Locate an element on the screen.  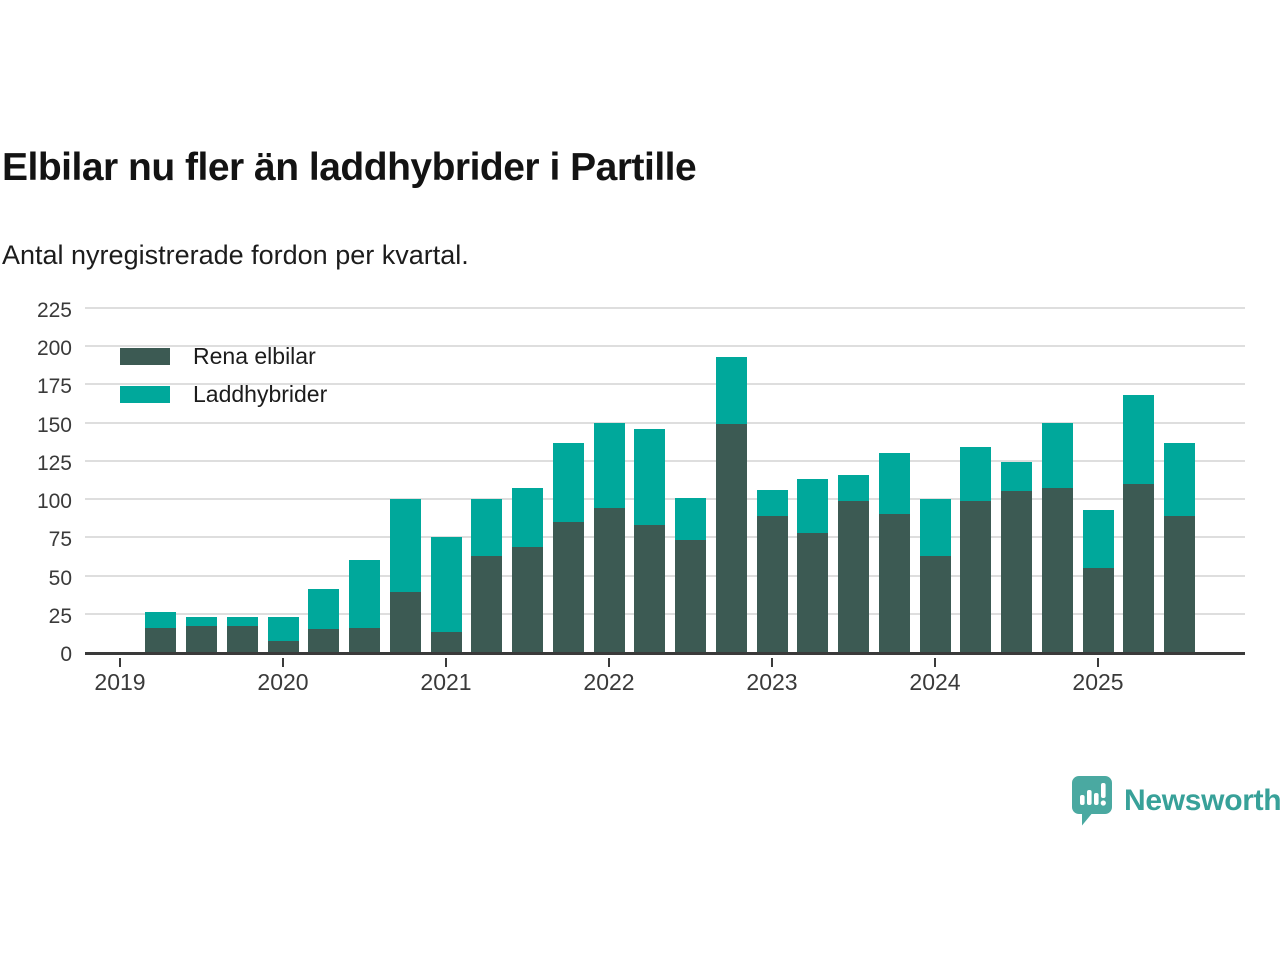
bar-2019-Q3-rena-elbilar is located at coordinates (201, 639).